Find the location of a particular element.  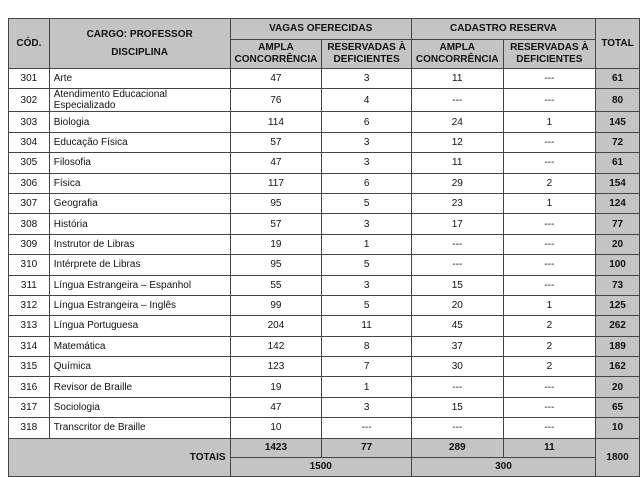

cell-cod: 303 is located at coordinates (29, 122).